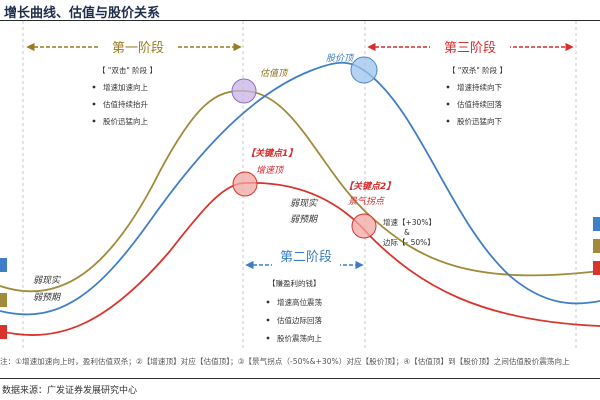 This screenshot has height=400, width=600. Describe the element at coordinates (596, 224) in the screenshot. I see `price-series-swatch-right` at that location.